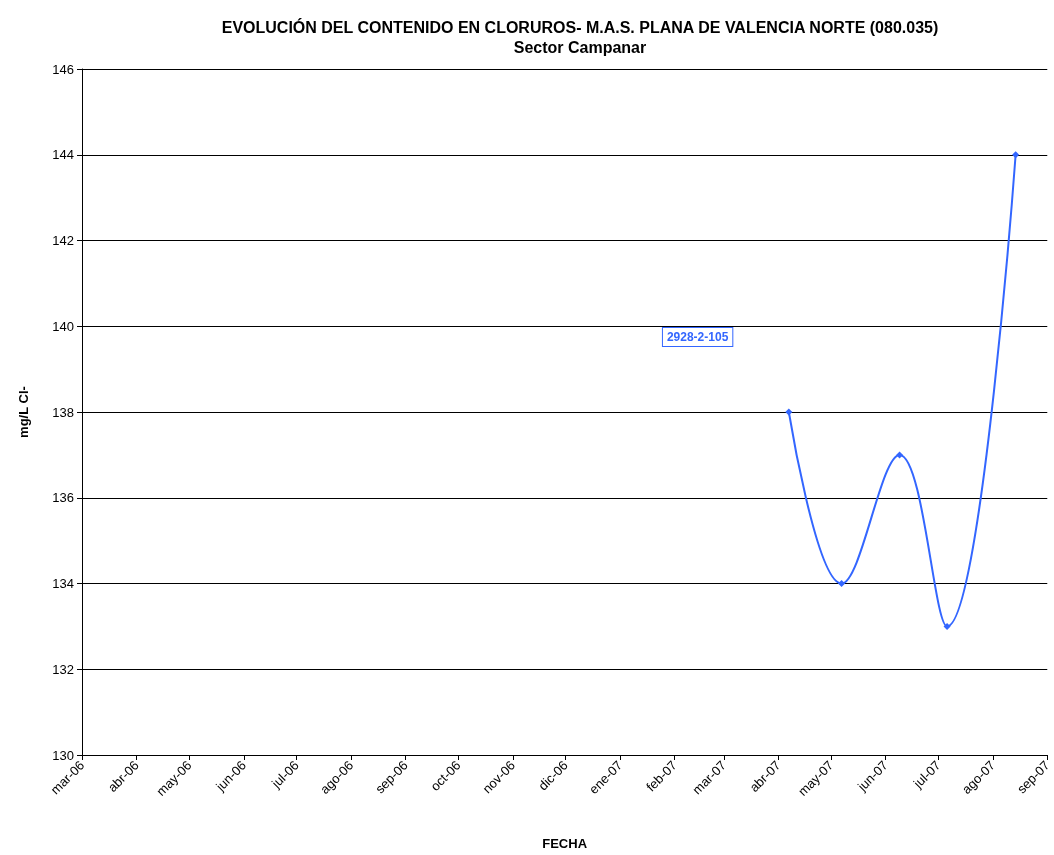  I want to click on y-axis-title: mg/L Cl-, so click(23, 412).